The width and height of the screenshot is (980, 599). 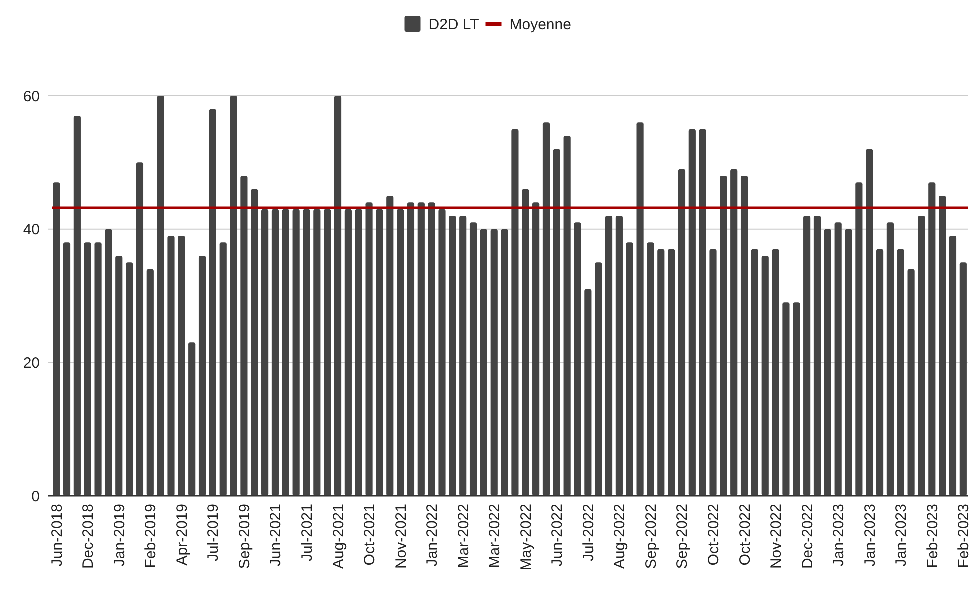 What do you see at coordinates (31, 363) in the screenshot?
I see `y-tick-label: 20` at bounding box center [31, 363].